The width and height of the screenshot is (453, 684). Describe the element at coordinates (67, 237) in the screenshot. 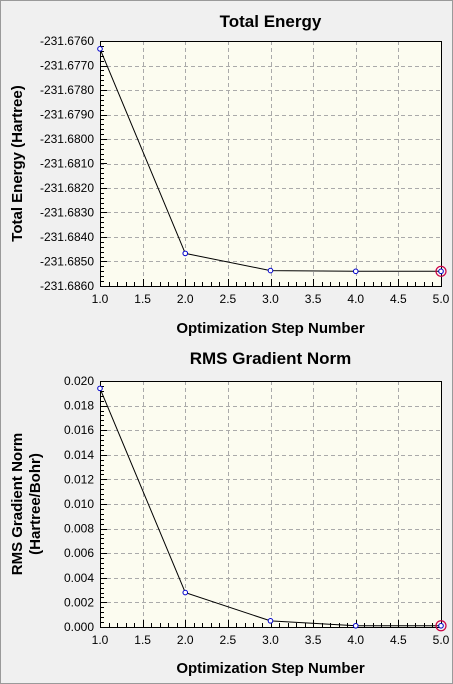

I see `chart-0-y-tick-label: -231.6840` at that location.